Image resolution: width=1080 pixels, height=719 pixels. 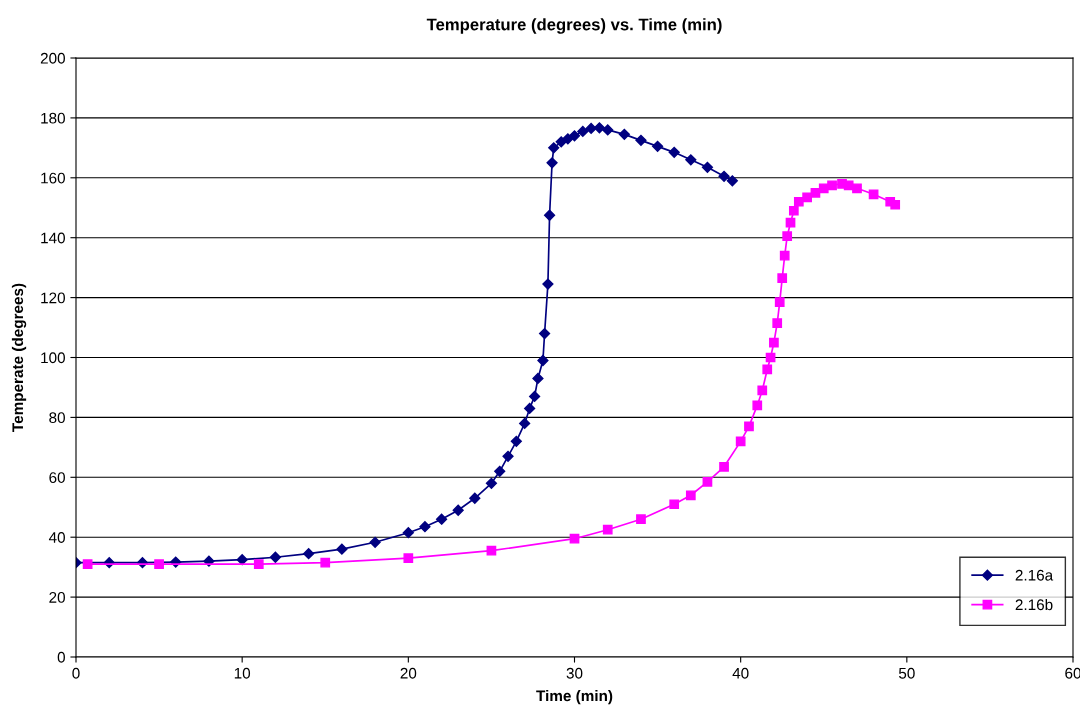 What do you see at coordinates (57, 597) in the screenshot?
I see `y-tick-label: 20` at bounding box center [57, 597].